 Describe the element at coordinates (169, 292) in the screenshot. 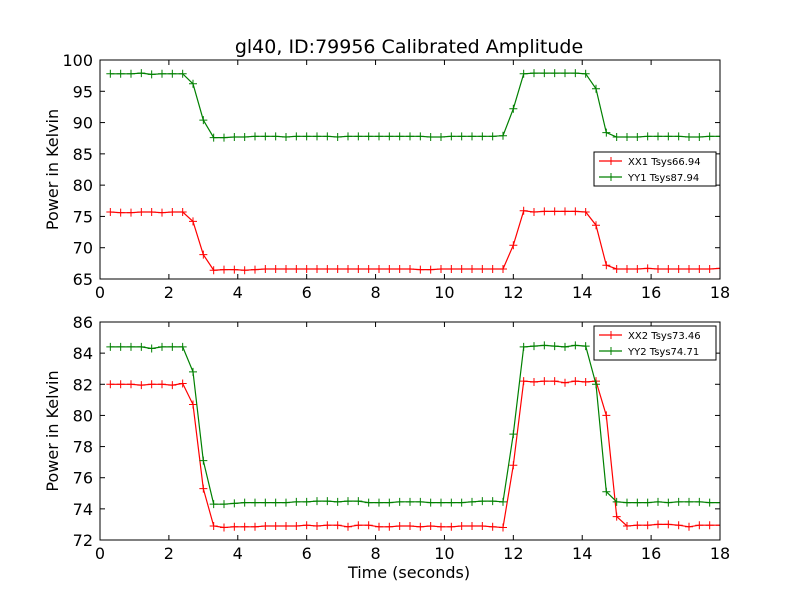

I see `x-tick-label: 2` at that location.